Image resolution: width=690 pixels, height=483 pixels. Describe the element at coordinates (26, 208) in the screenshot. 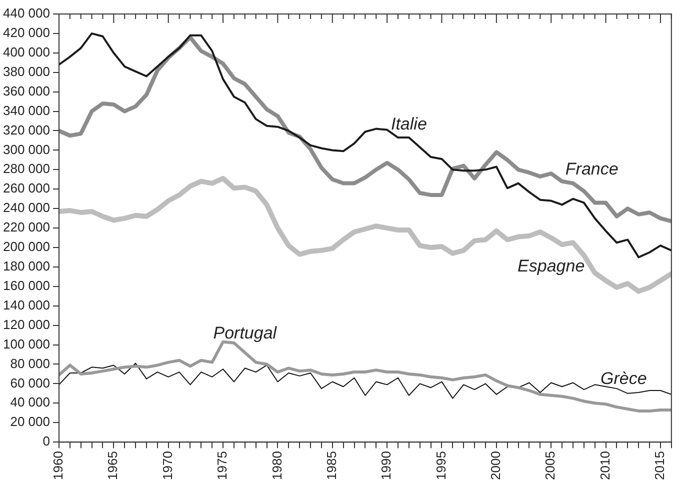

I see `y-tick-label: 240 000` at that location.